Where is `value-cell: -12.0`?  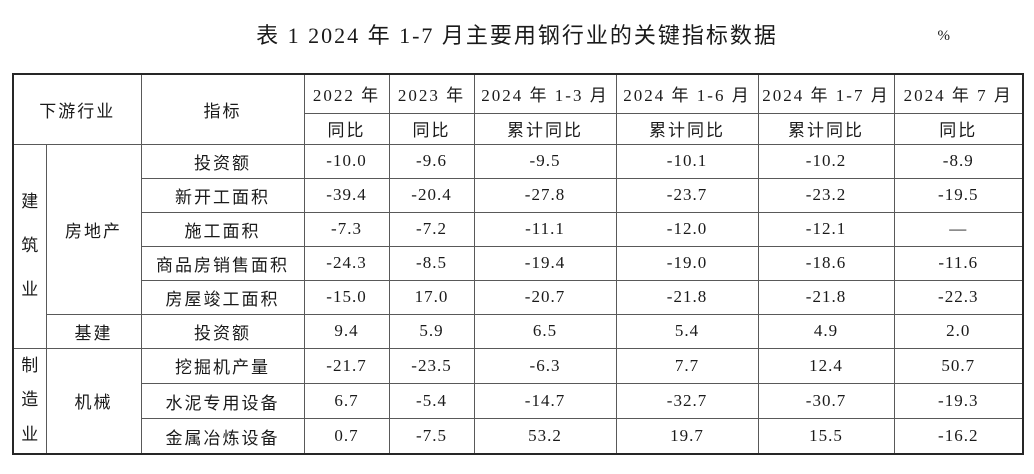
value-cell: -12.0 is located at coordinates (687, 229).